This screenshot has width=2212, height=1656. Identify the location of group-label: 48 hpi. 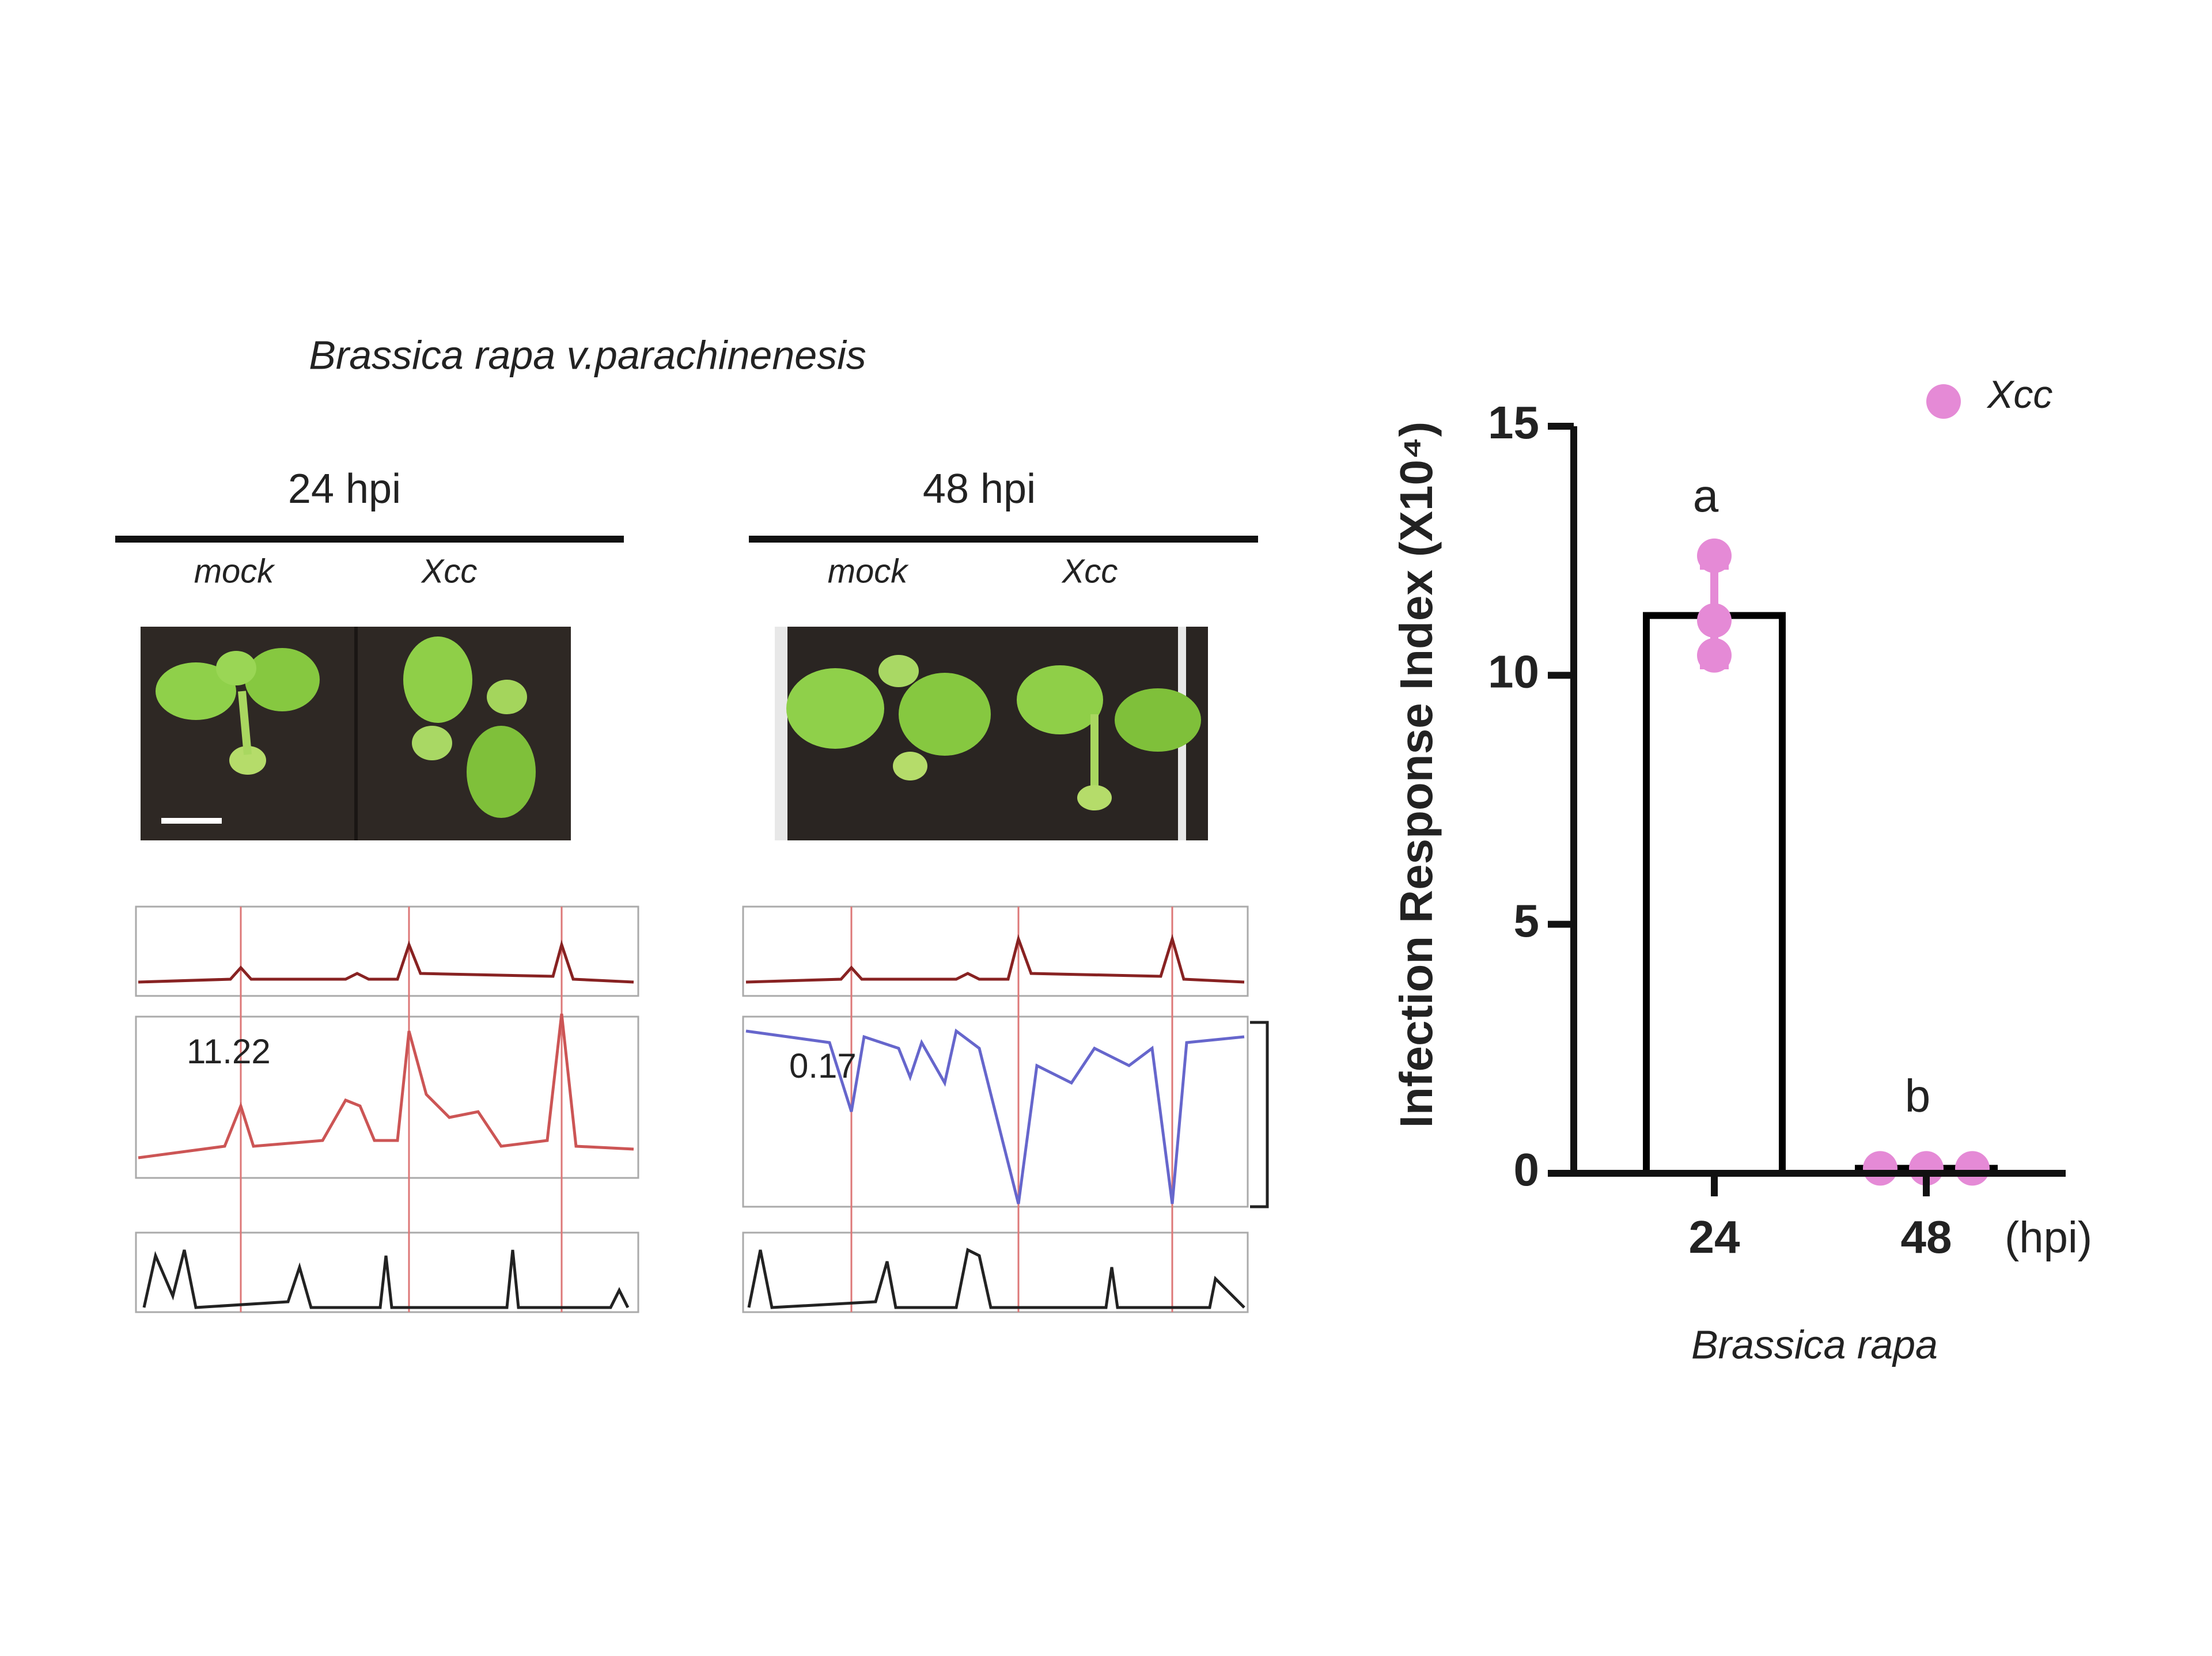
(979, 489).